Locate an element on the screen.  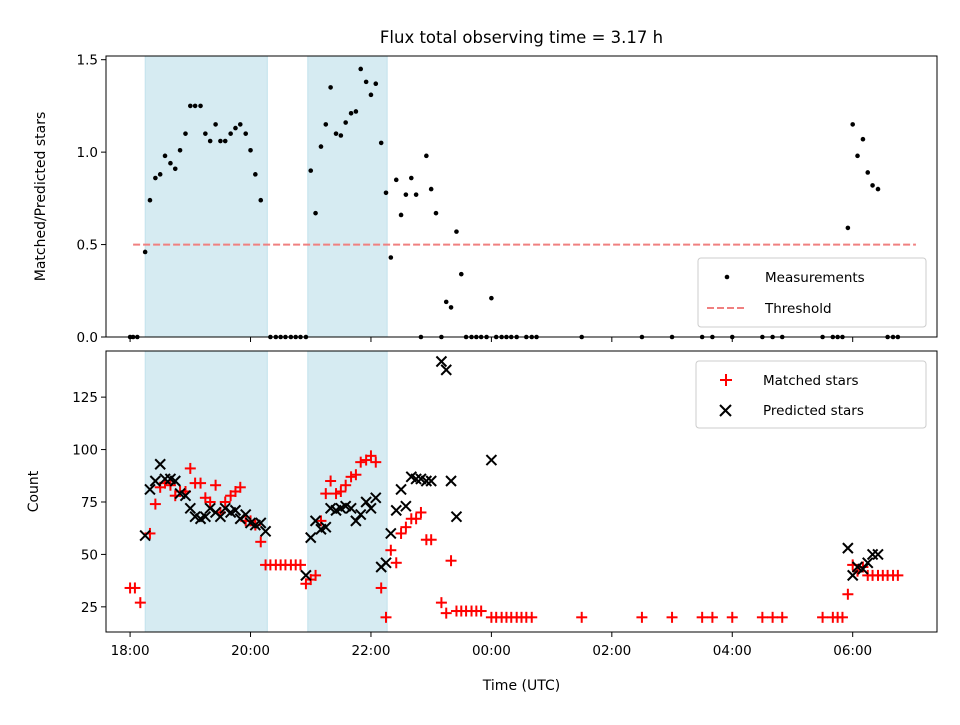
legend-label-matched-stars: Matched stars is located at coordinates (811, 381).